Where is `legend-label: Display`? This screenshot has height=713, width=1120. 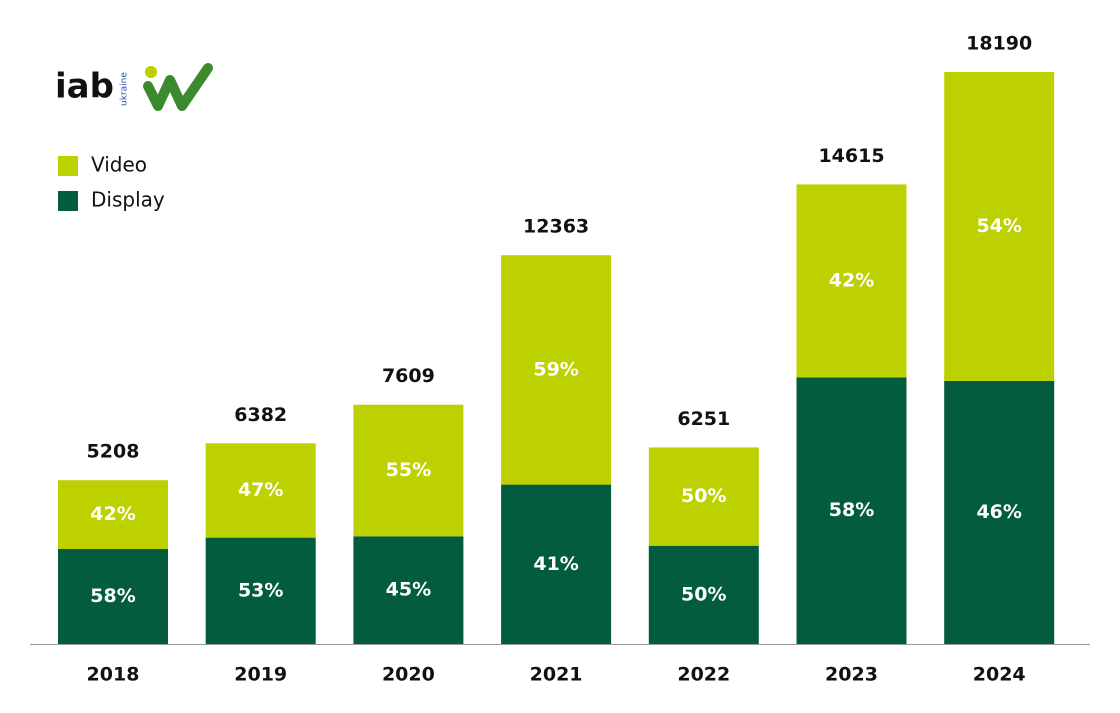
legend-label: Display is located at coordinates (128, 200).